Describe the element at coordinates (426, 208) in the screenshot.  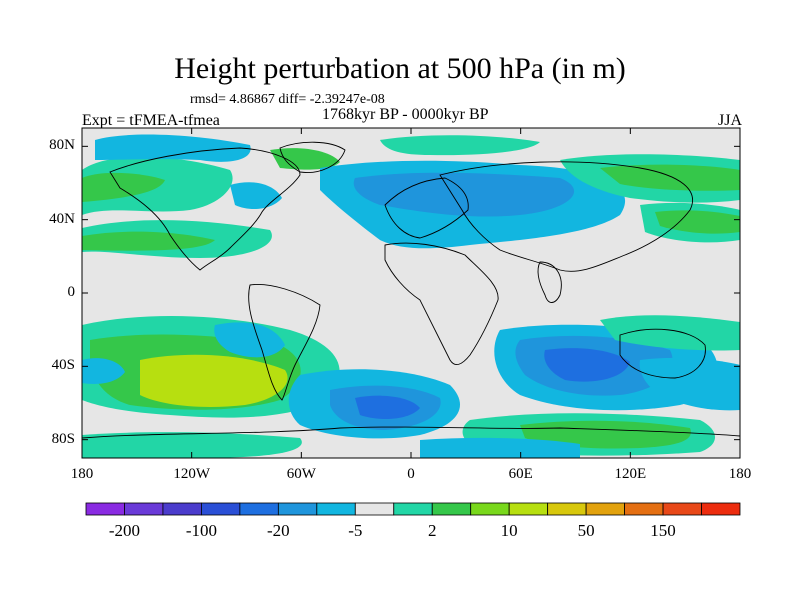
I see `coastline-europe` at that location.